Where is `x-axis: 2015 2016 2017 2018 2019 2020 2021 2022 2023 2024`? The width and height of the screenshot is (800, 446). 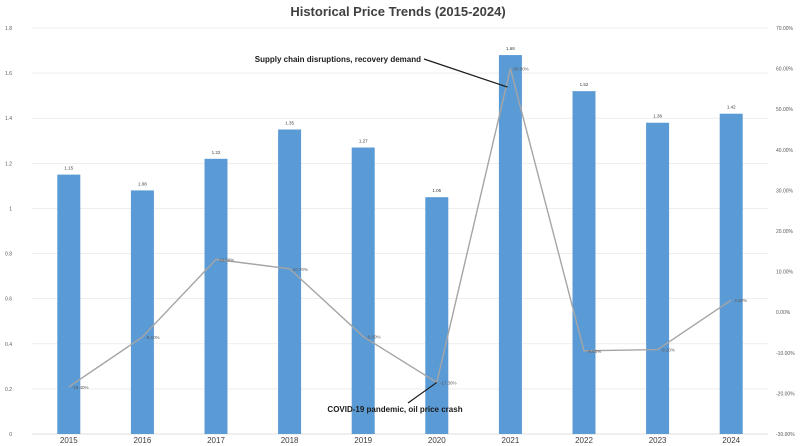
x-axis: 2015 2016 2017 2018 2019 2020 2021 2022 2023 2024 is located at coordinates (400, 440).